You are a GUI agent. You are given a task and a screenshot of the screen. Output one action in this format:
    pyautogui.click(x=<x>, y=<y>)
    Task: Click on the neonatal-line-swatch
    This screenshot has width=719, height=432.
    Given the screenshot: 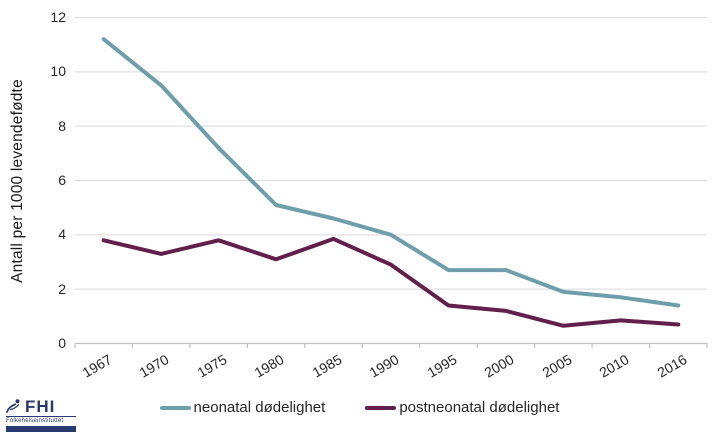 What is the action you would take?
    pyautogui.click(x=175, y=407)
    